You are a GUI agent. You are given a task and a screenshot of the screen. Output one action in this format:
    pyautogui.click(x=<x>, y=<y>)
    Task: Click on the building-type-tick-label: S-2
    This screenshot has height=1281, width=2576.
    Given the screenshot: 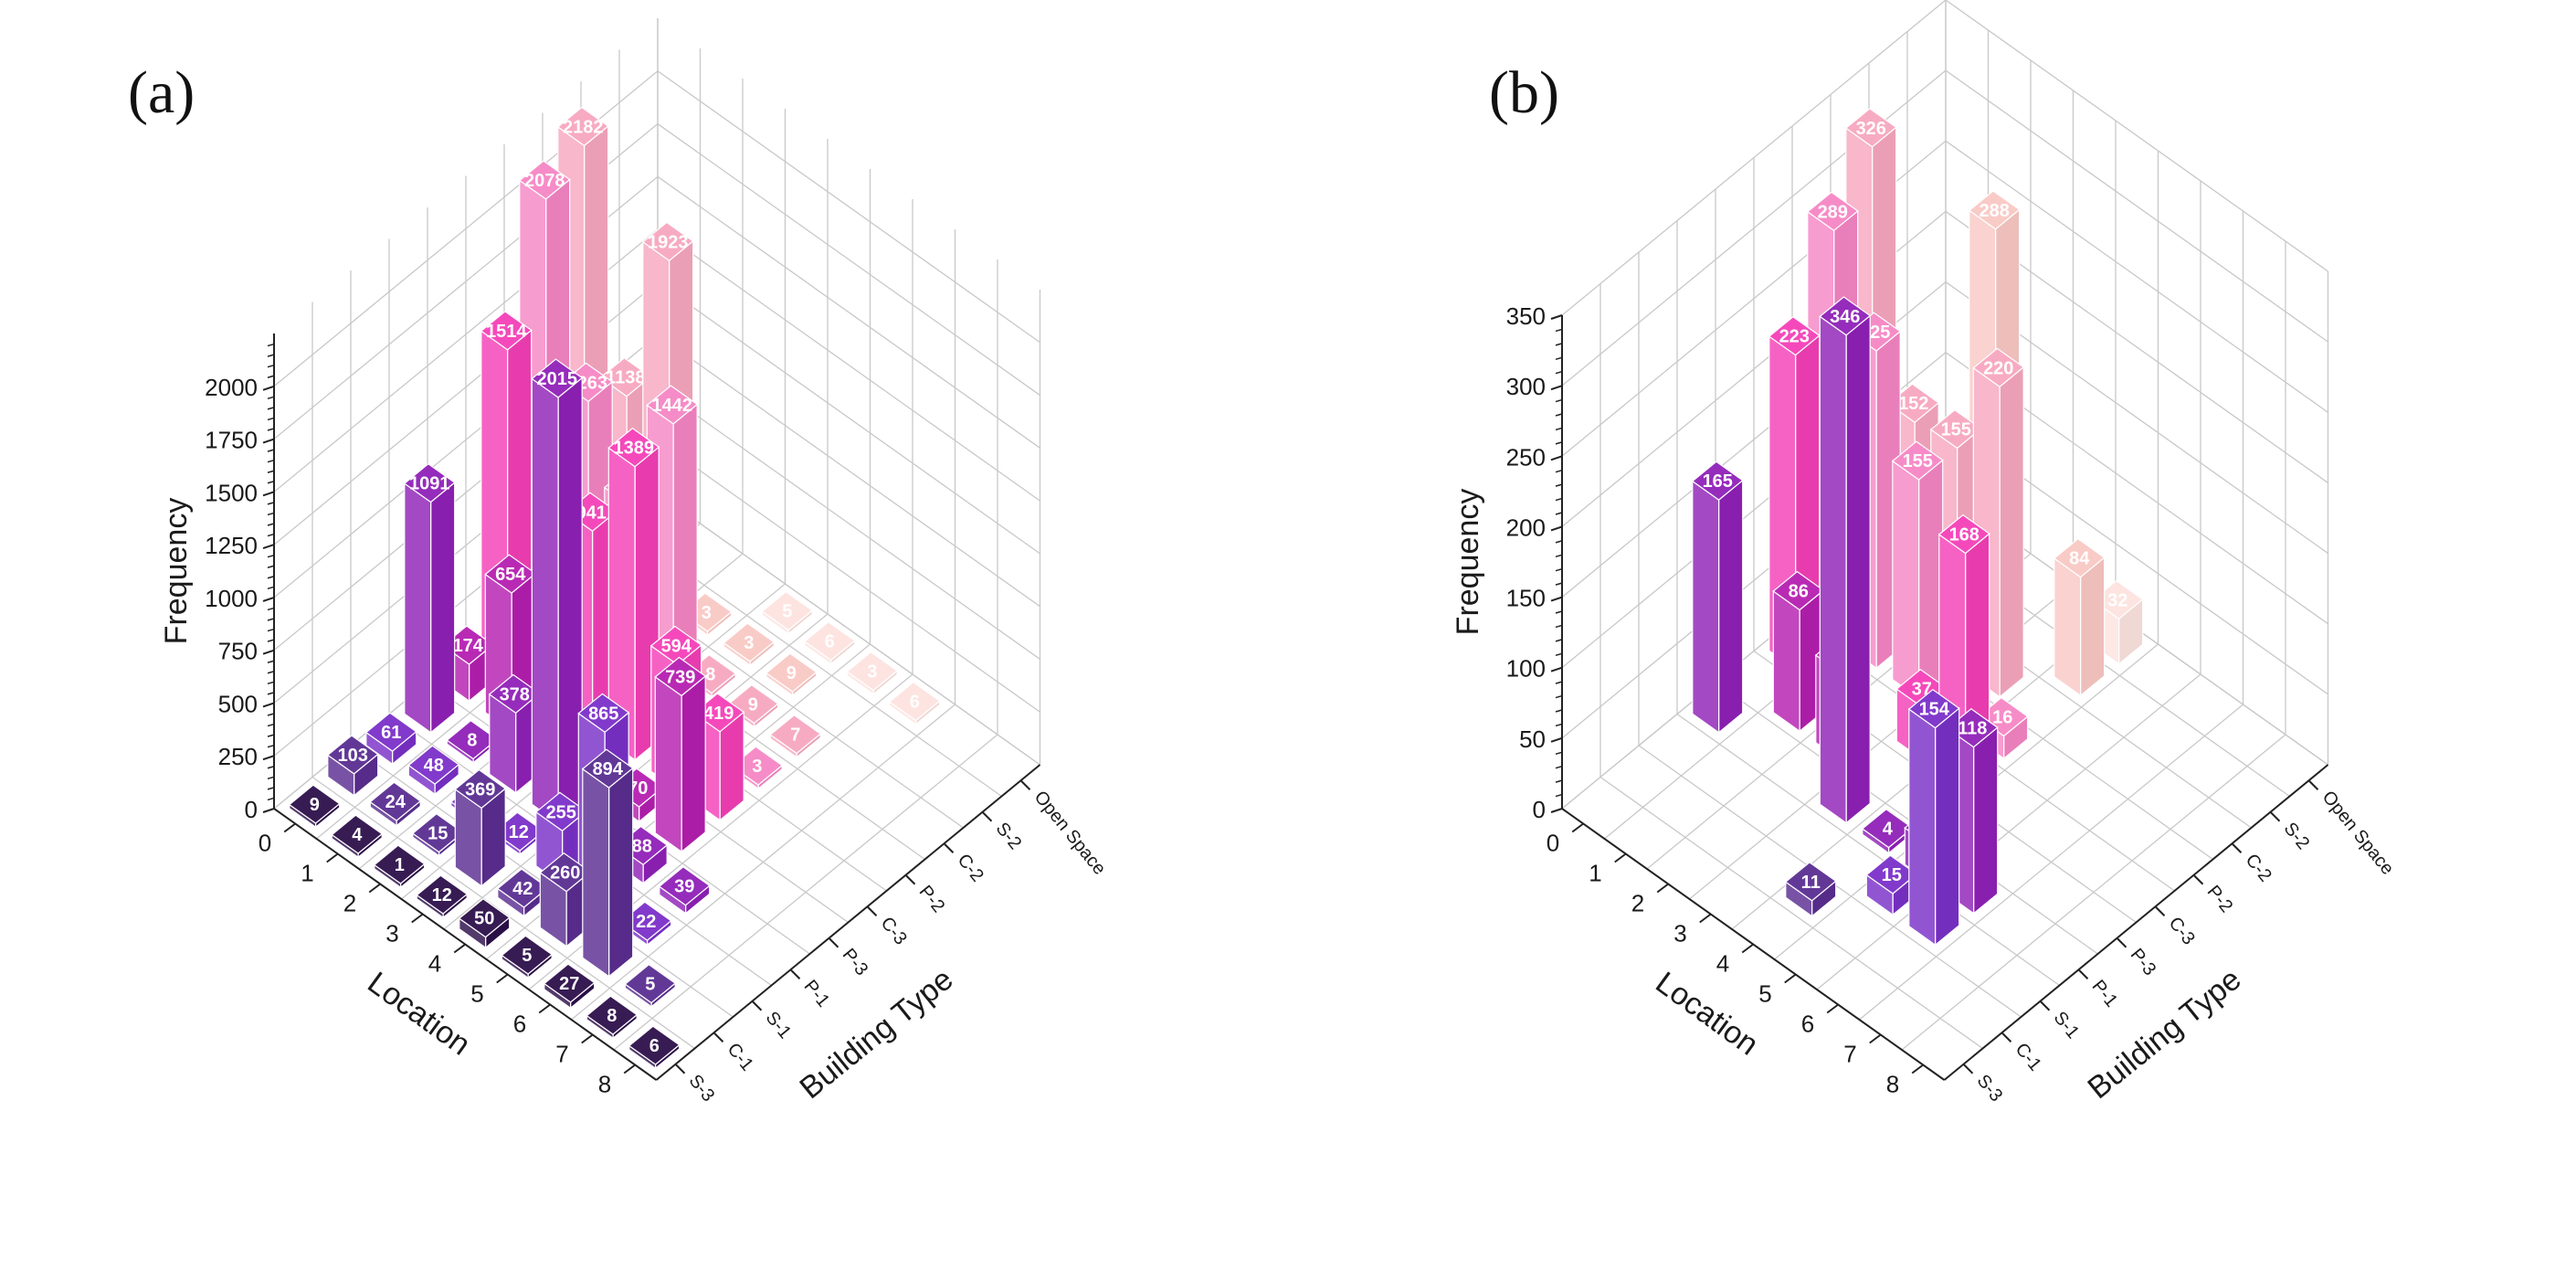 What is the action you would take?
    pyautogui.click(x=1009, y=836)
    